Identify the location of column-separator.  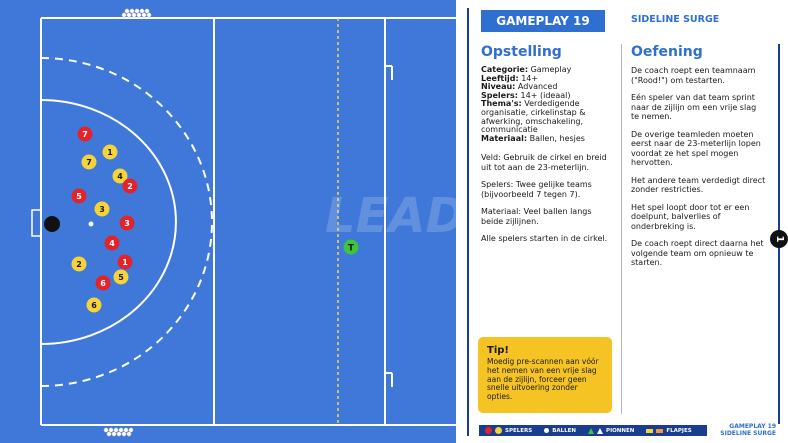
(621, 229).